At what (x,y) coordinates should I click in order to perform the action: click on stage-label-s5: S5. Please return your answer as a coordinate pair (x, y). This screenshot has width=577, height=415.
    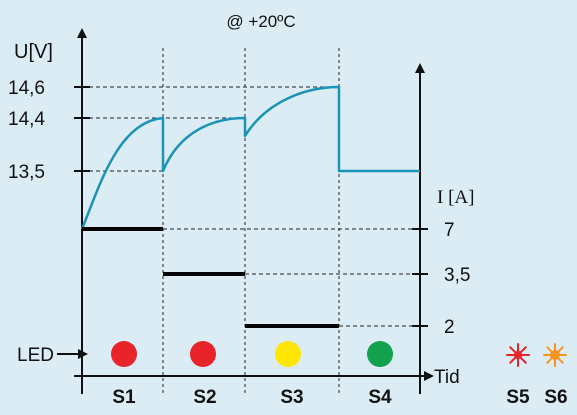
    Looking at the image, I should click on (518, 397).